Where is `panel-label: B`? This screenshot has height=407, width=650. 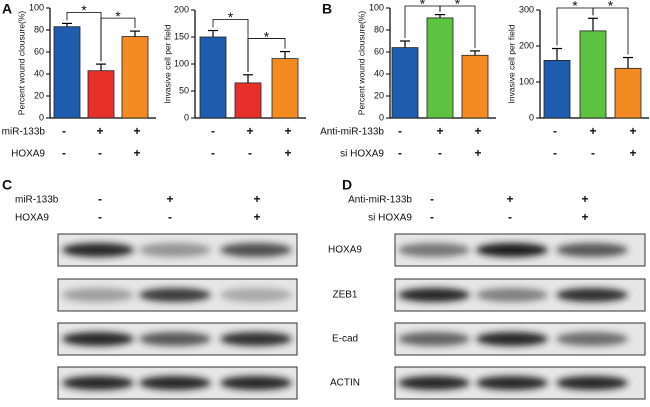
panel-label: B is located at coordinates (327, 9).